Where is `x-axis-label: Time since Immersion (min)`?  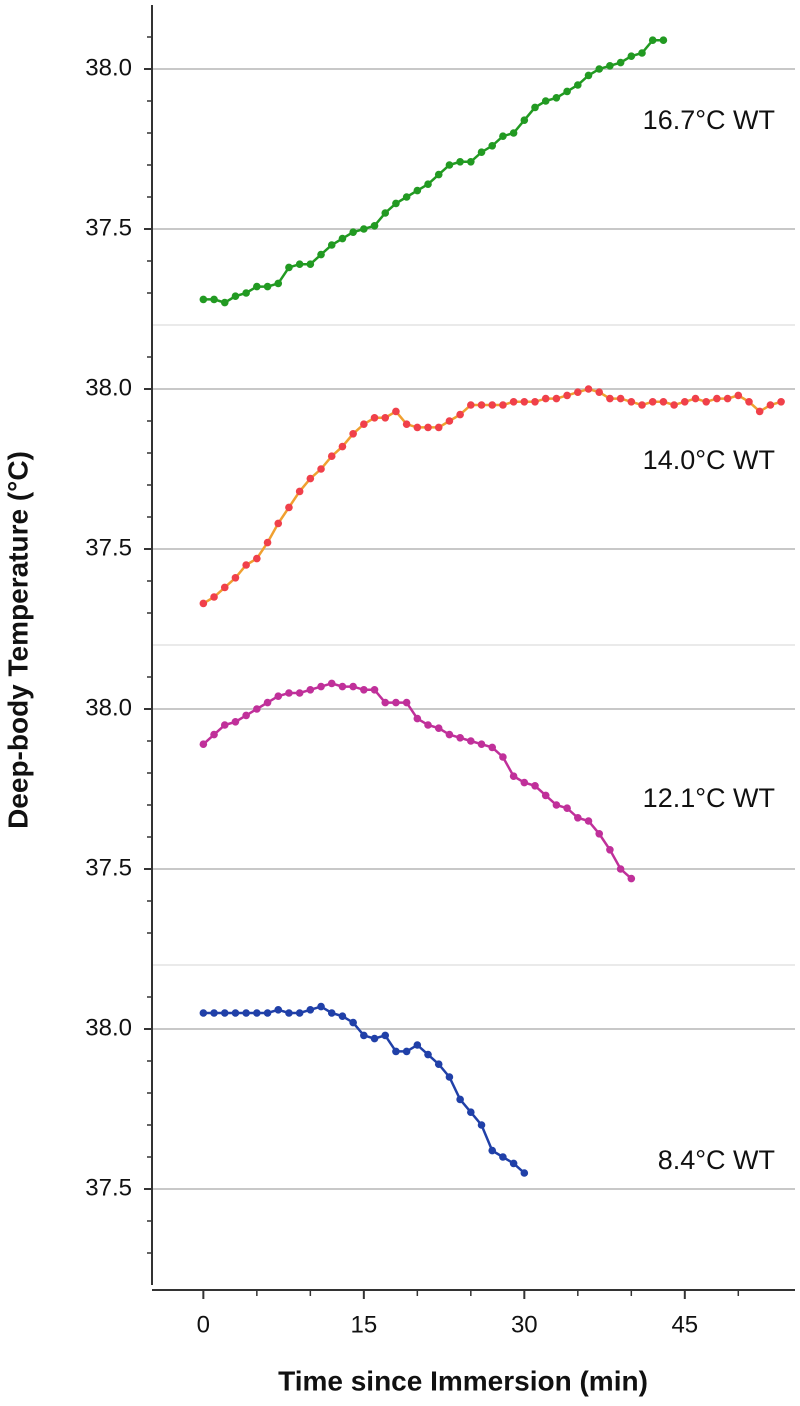 x-axis-label: Time since Immersion (min) is located at coordinates (463, 1380).